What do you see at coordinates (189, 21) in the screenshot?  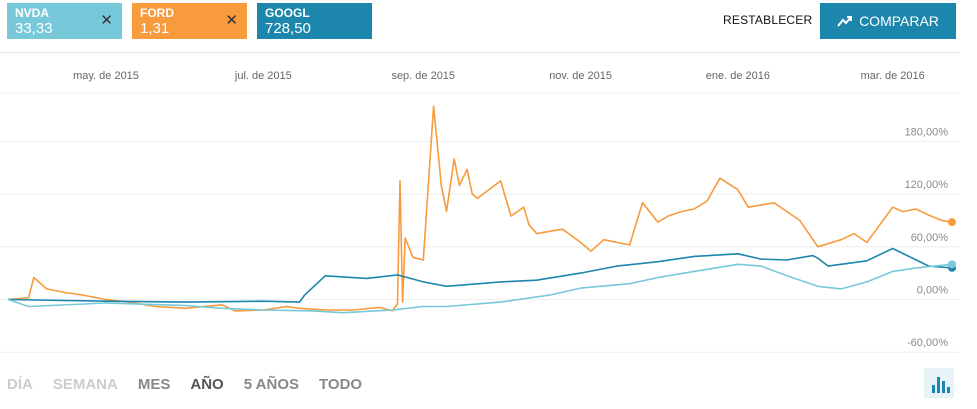 I see `ticker-chip-ford: FORD 1,31 ✕` at bounding box center [189, 21].